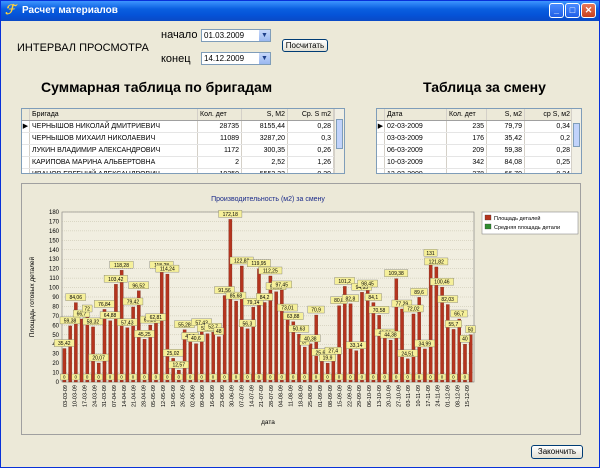 Image resolution: width=600 pixels, height=468 pixels. I want to click on finish-button: Закончить, so click(557, 452).